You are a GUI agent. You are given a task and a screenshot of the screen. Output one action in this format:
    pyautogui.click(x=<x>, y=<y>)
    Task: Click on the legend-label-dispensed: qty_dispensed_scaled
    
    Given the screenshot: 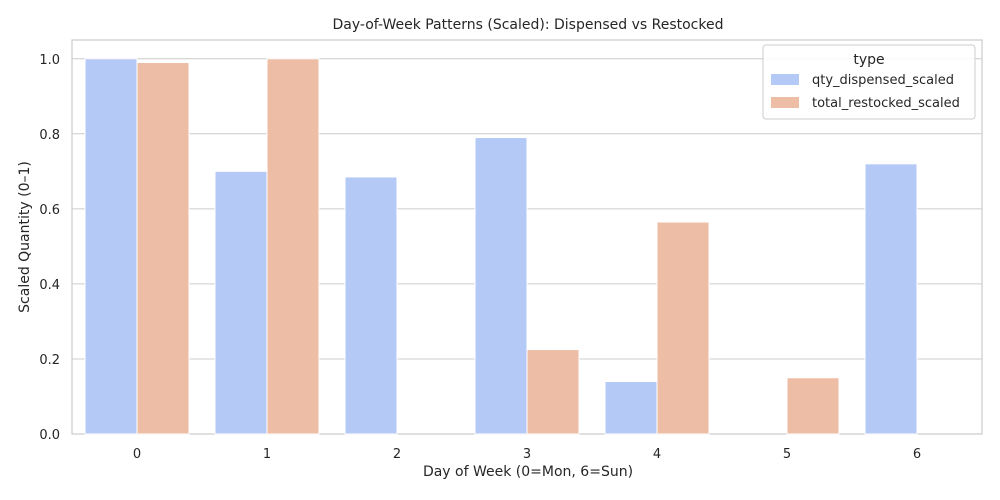 What is the action you would take?
    pyautogui.click(x=883, y=80)
    